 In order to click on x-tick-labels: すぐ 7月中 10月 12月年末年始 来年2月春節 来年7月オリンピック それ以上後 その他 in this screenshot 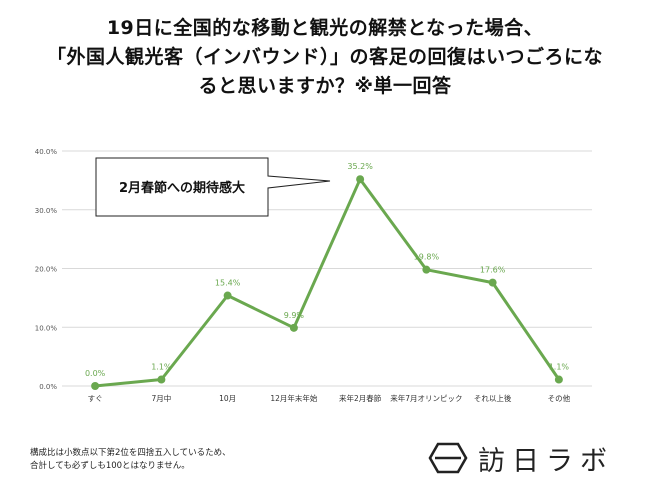, I will do `click(329, 398)`.